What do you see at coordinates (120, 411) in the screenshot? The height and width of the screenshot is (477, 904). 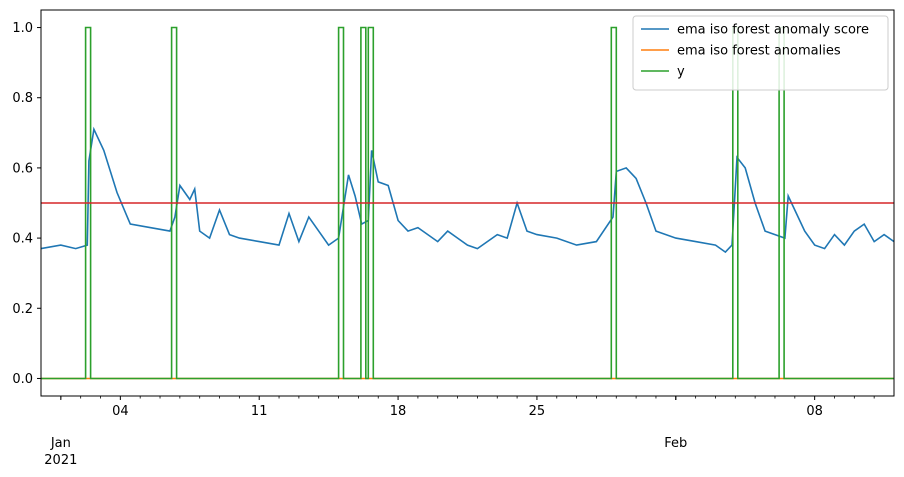 I see `x-tick-label: 04` at bounding box center [120, 411].